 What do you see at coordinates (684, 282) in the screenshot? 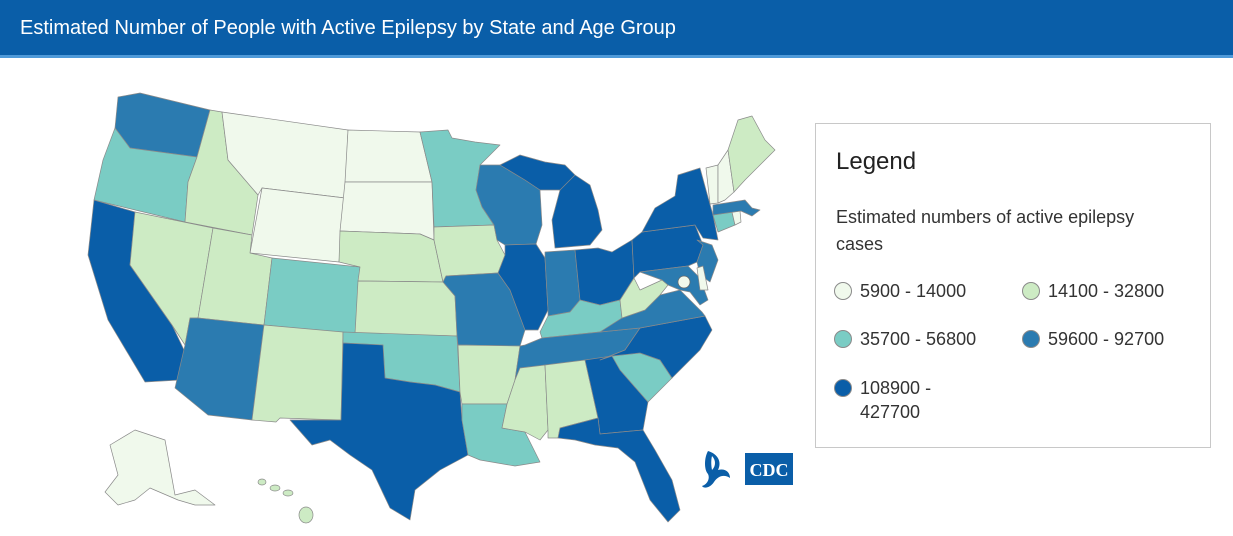
I see `state-dc` at bounding box center [684, 282].